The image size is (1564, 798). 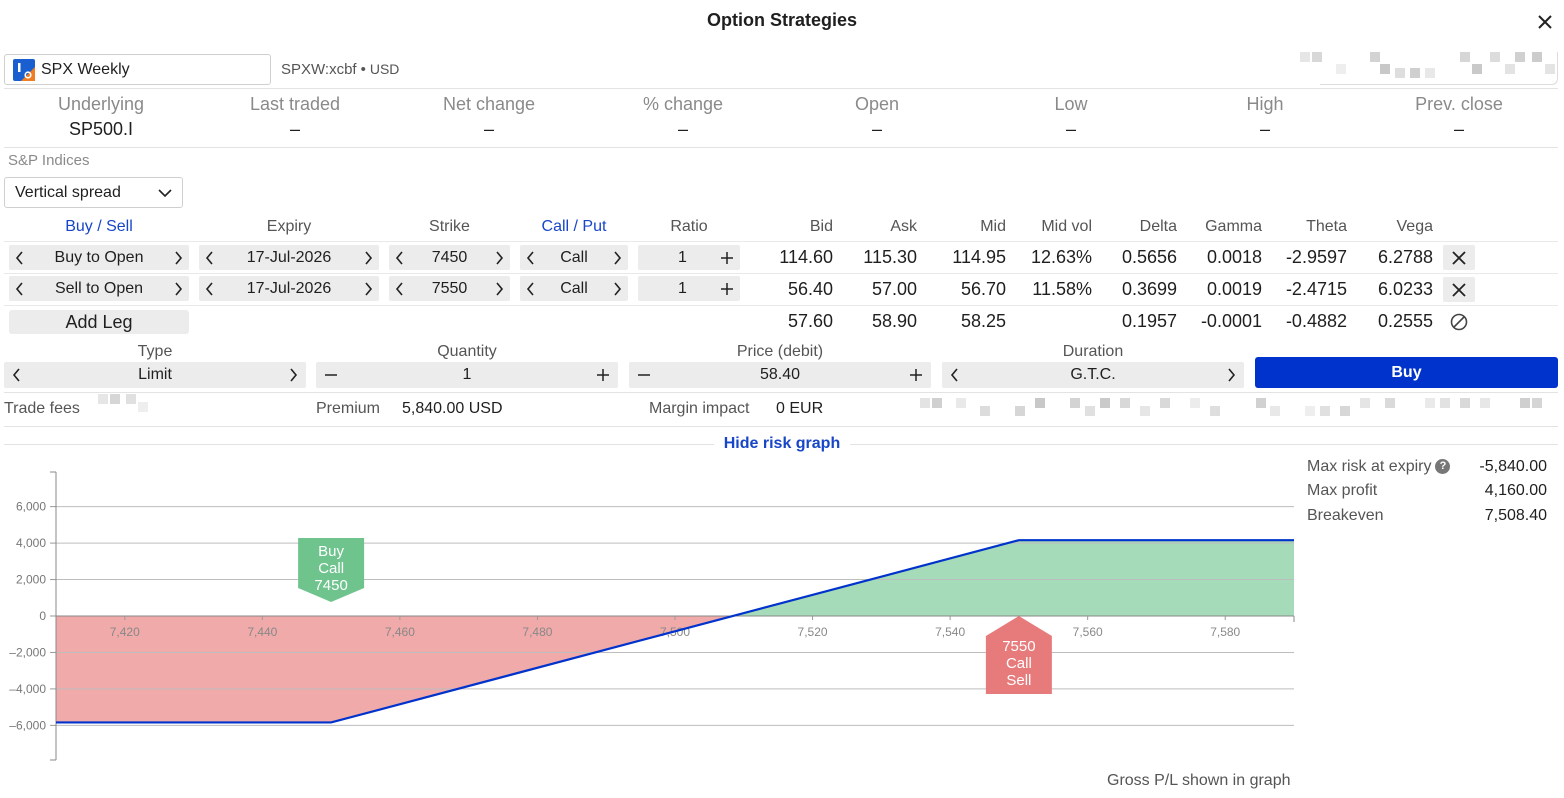 I want to click on hide-risk-graph-link: Hide risk graph, so click(x=782, y=444).